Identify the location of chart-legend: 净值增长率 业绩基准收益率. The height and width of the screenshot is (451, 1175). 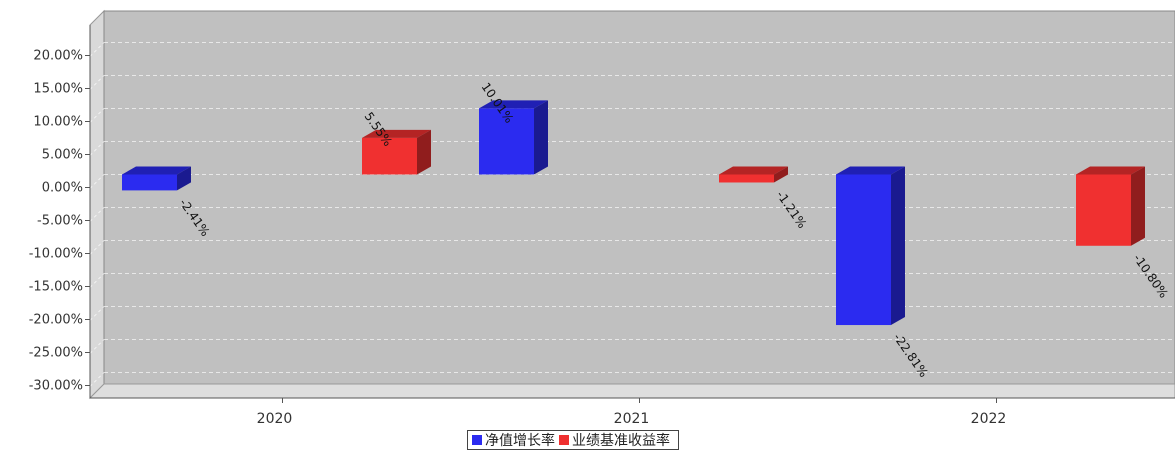
(573, 440).